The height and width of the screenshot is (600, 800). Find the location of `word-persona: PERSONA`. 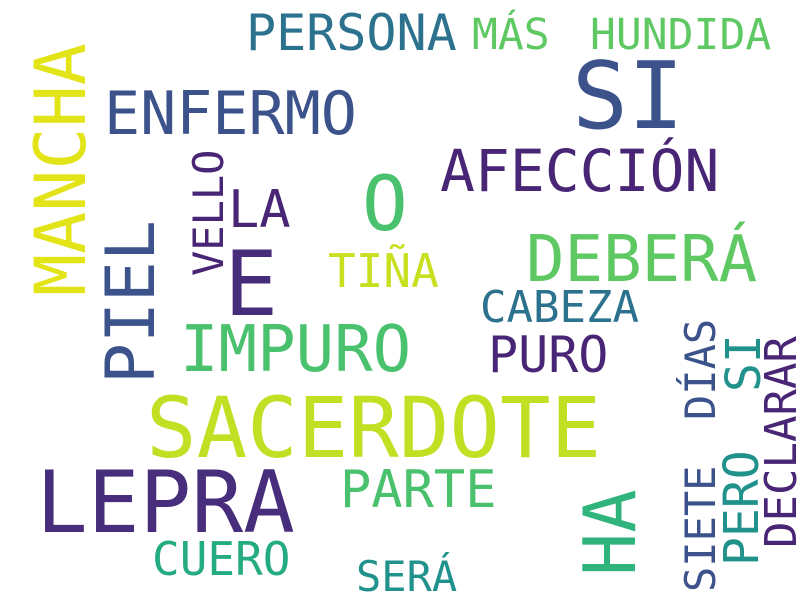

word-persona: PERSONA is located at coordinates (351, 33).